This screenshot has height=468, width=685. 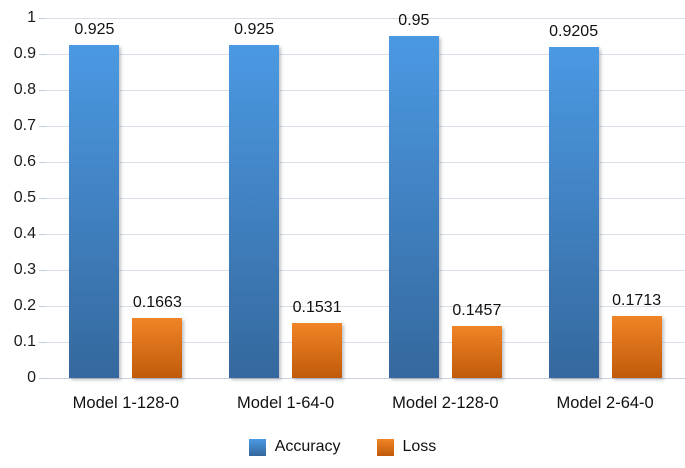 I want to click on value-label-loss-model-1-128-0: 0.1663, so click(x=157, y=302).